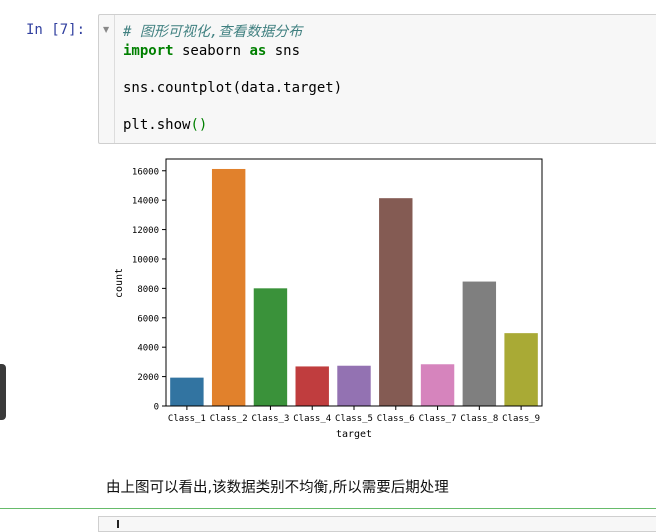 The width and height of the screenshot is (656, 532). I want to click on code-comment: # 图形可视化,查看数据分布, so click(212, 32).